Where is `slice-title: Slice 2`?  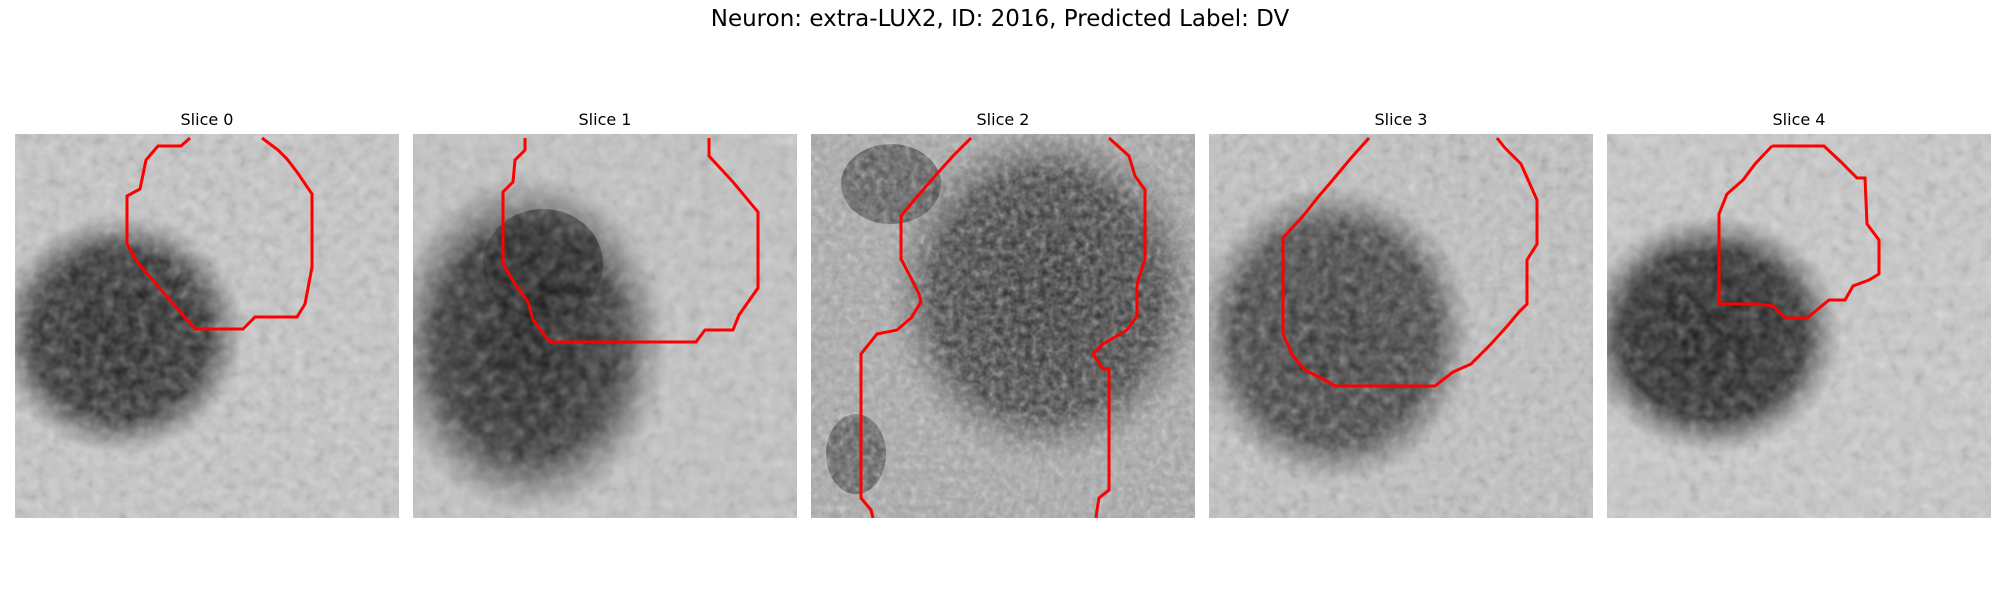
slice-title: Slice 2 is located at coordinates (1003, 119).